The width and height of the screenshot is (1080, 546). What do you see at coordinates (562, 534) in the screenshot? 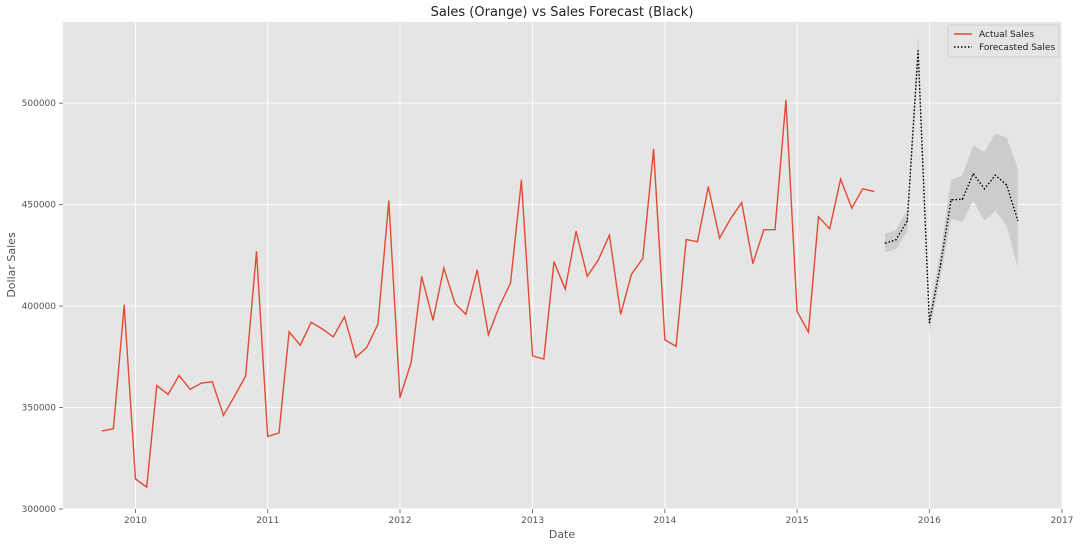
I see `x-axis-label: Date` at bounding box center [562, 534].